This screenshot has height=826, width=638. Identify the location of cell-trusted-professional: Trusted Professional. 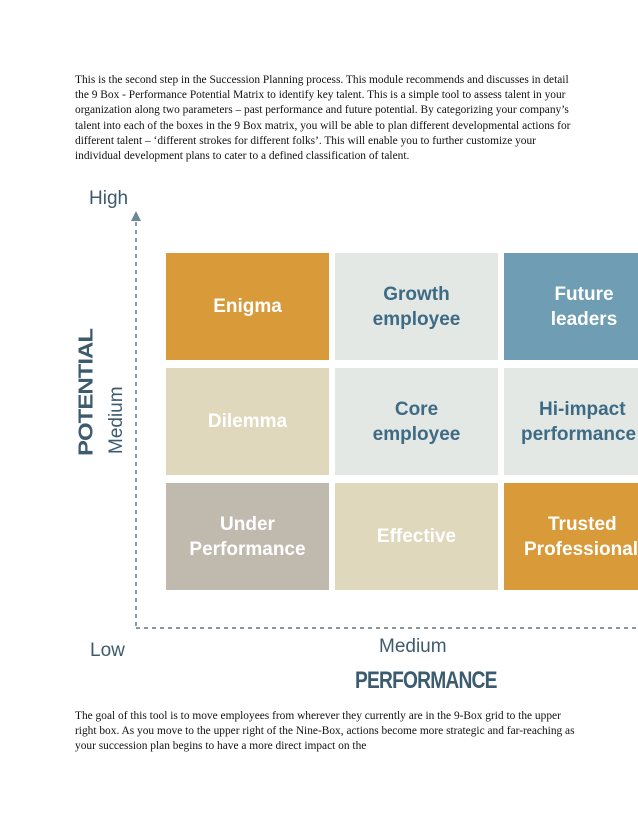
(571, 536).